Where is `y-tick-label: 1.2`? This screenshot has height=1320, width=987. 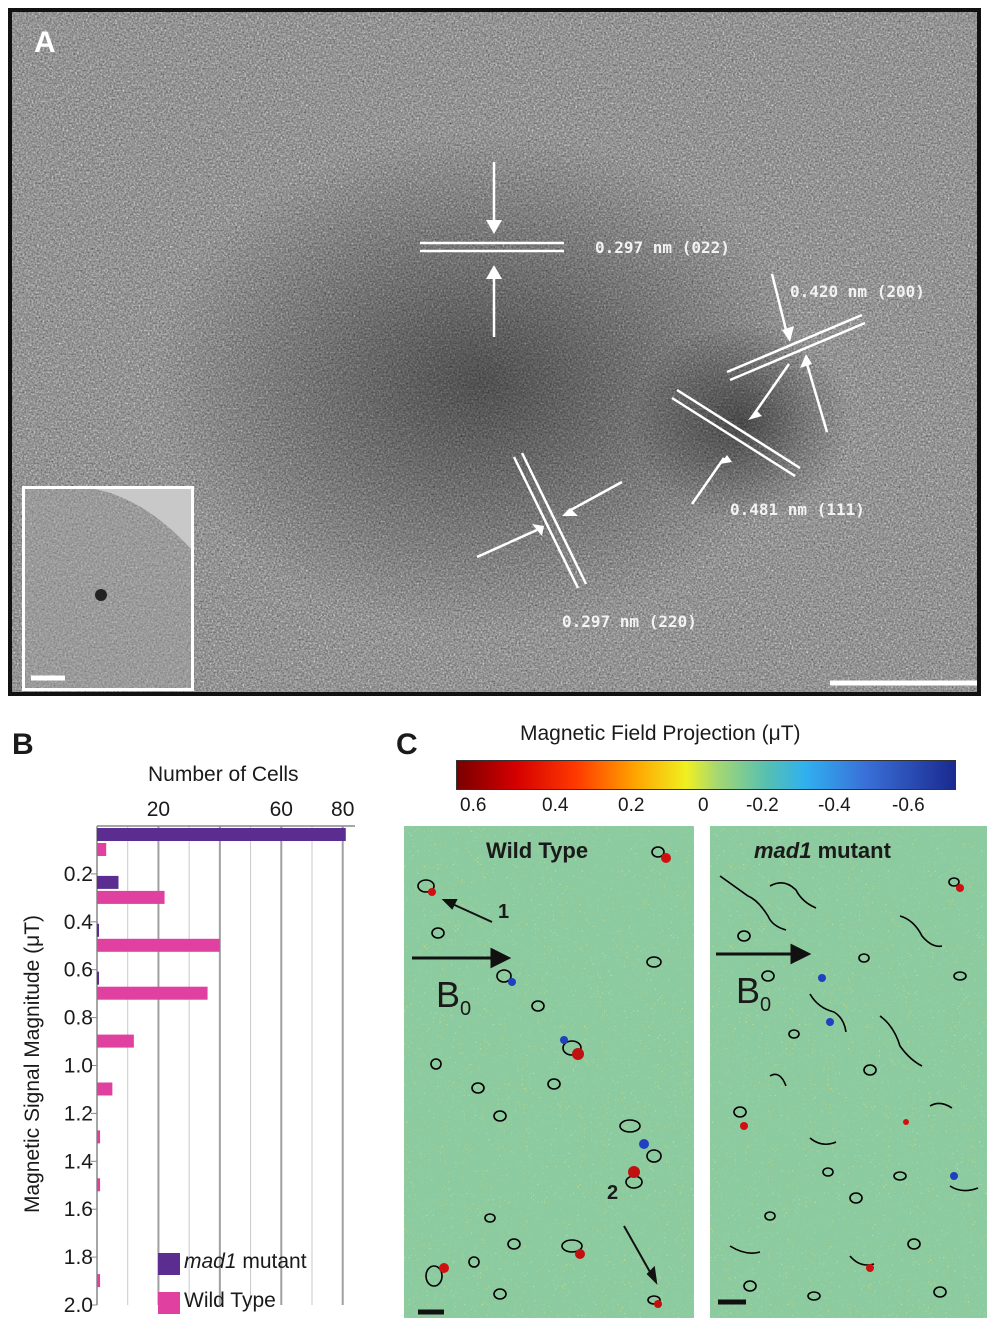
y-tick-label: 1.2 is located at coordinates (78, 1113).